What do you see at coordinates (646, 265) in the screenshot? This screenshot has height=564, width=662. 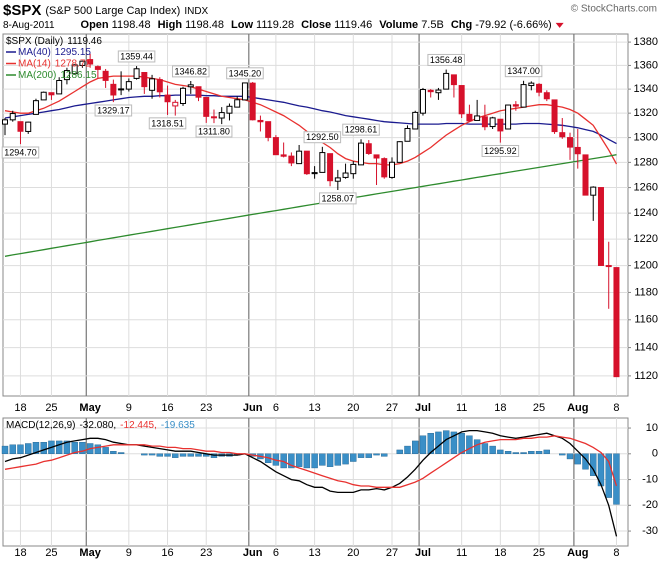 I see `y-tick-label: 1200` at bounding box center [646, 265].